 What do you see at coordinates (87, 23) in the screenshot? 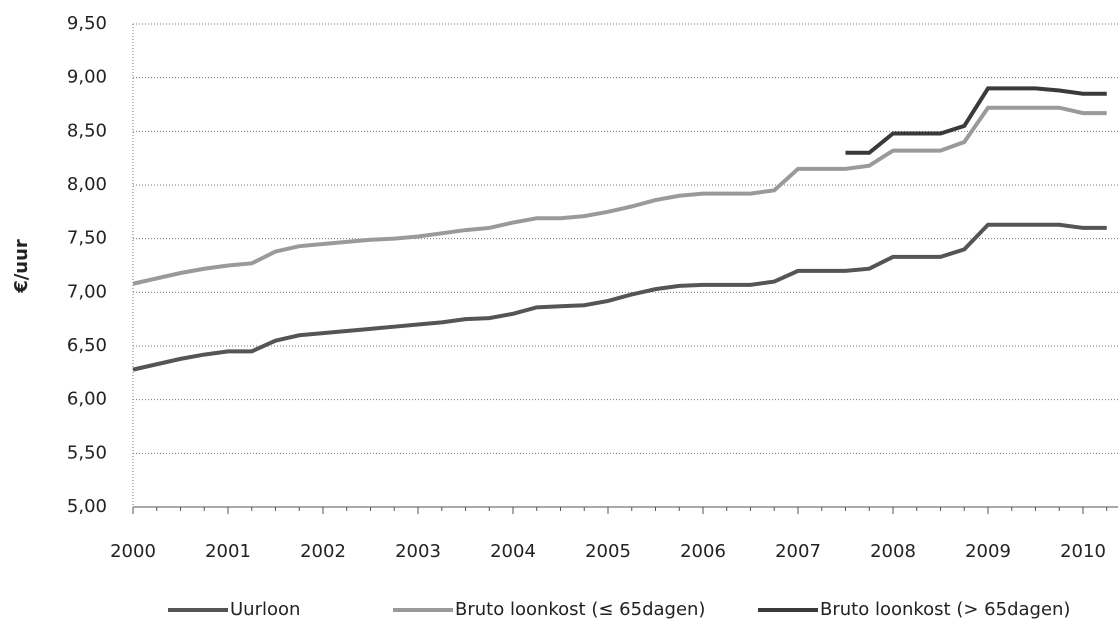
I see `y-tick-label: 9,50` at bounding box center [87, 23].